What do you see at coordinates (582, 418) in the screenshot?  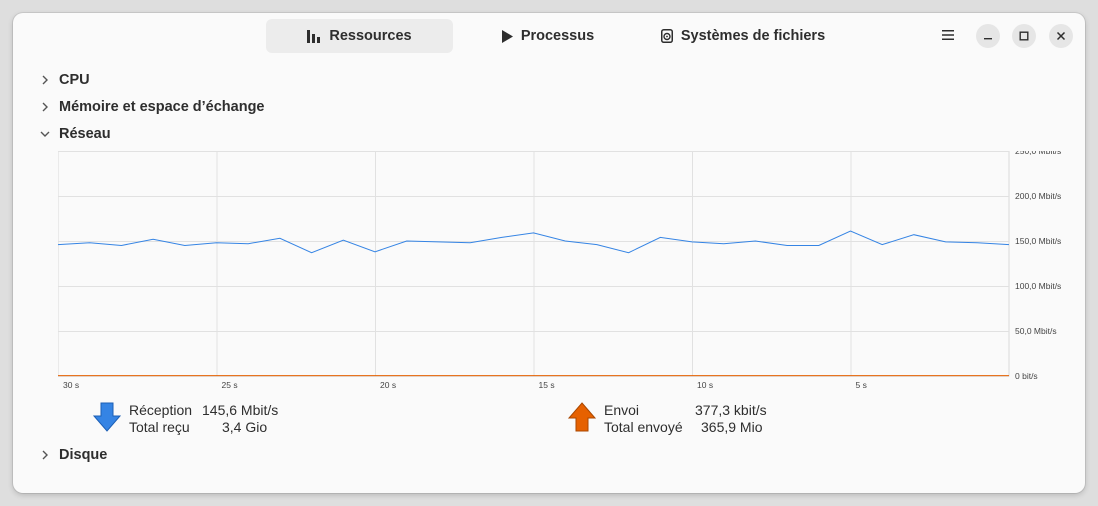 I see `upload-arrow-icon` at bounding box center [582, 418].